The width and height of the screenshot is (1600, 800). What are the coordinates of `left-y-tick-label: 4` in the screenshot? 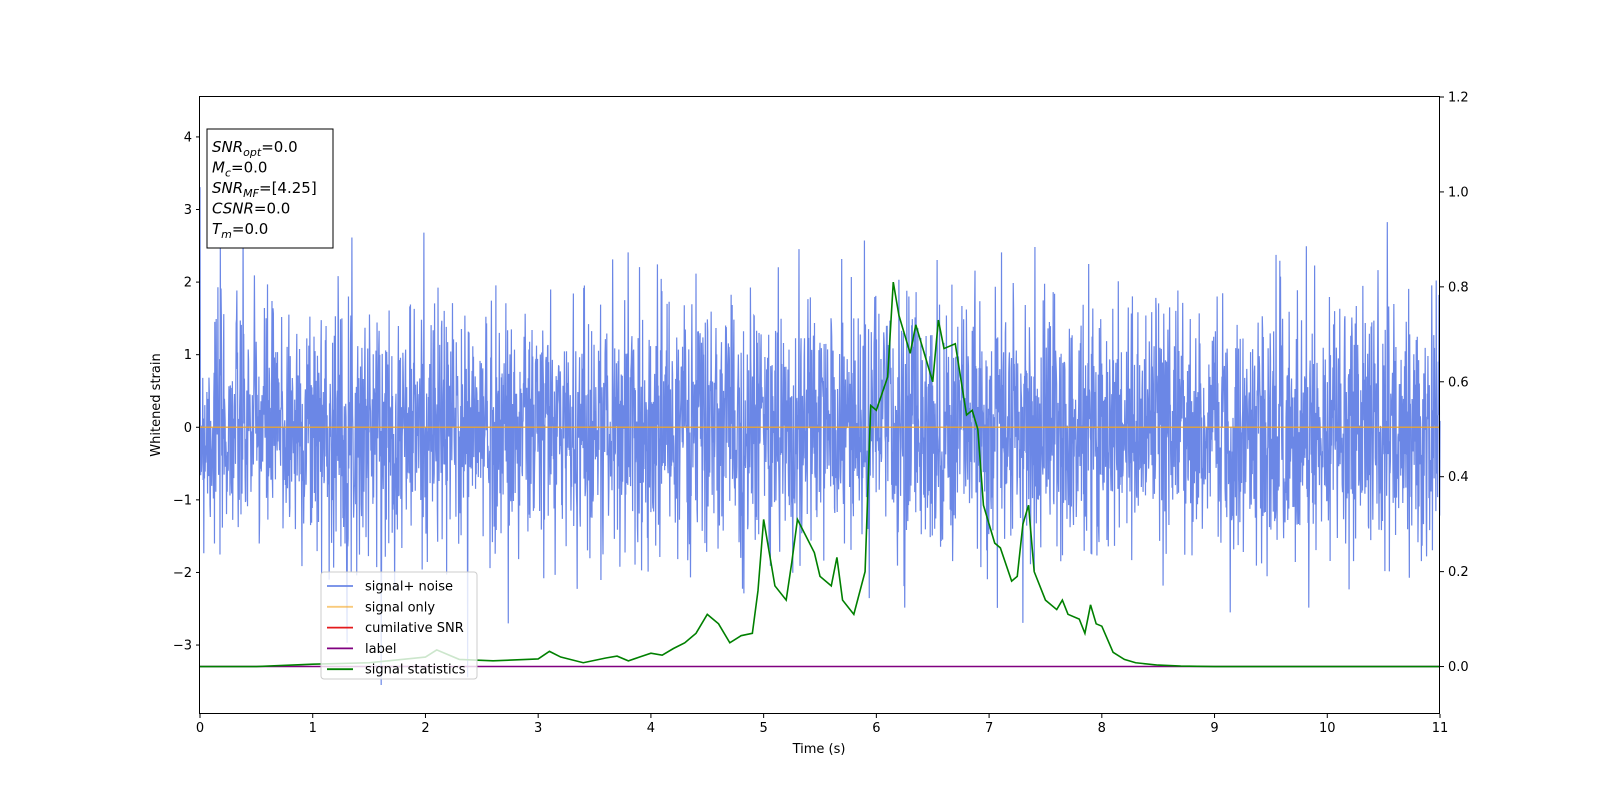 It's located at (188, 137).